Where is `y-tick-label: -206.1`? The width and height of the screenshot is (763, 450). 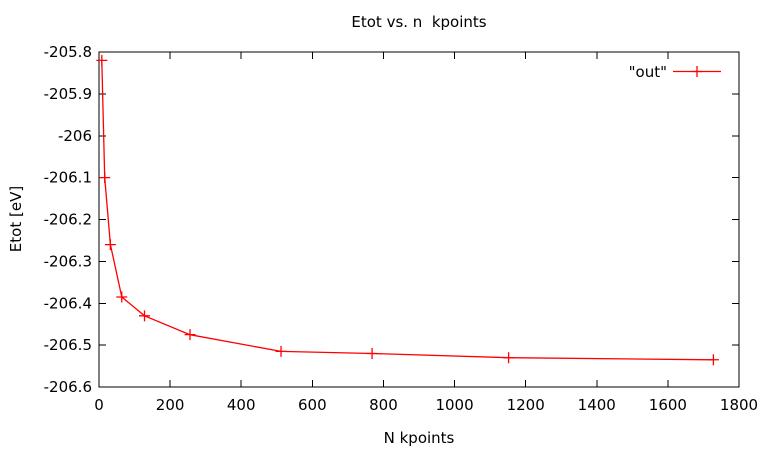
y-tick-label: -206.1 is located at coordinates (68, 178).